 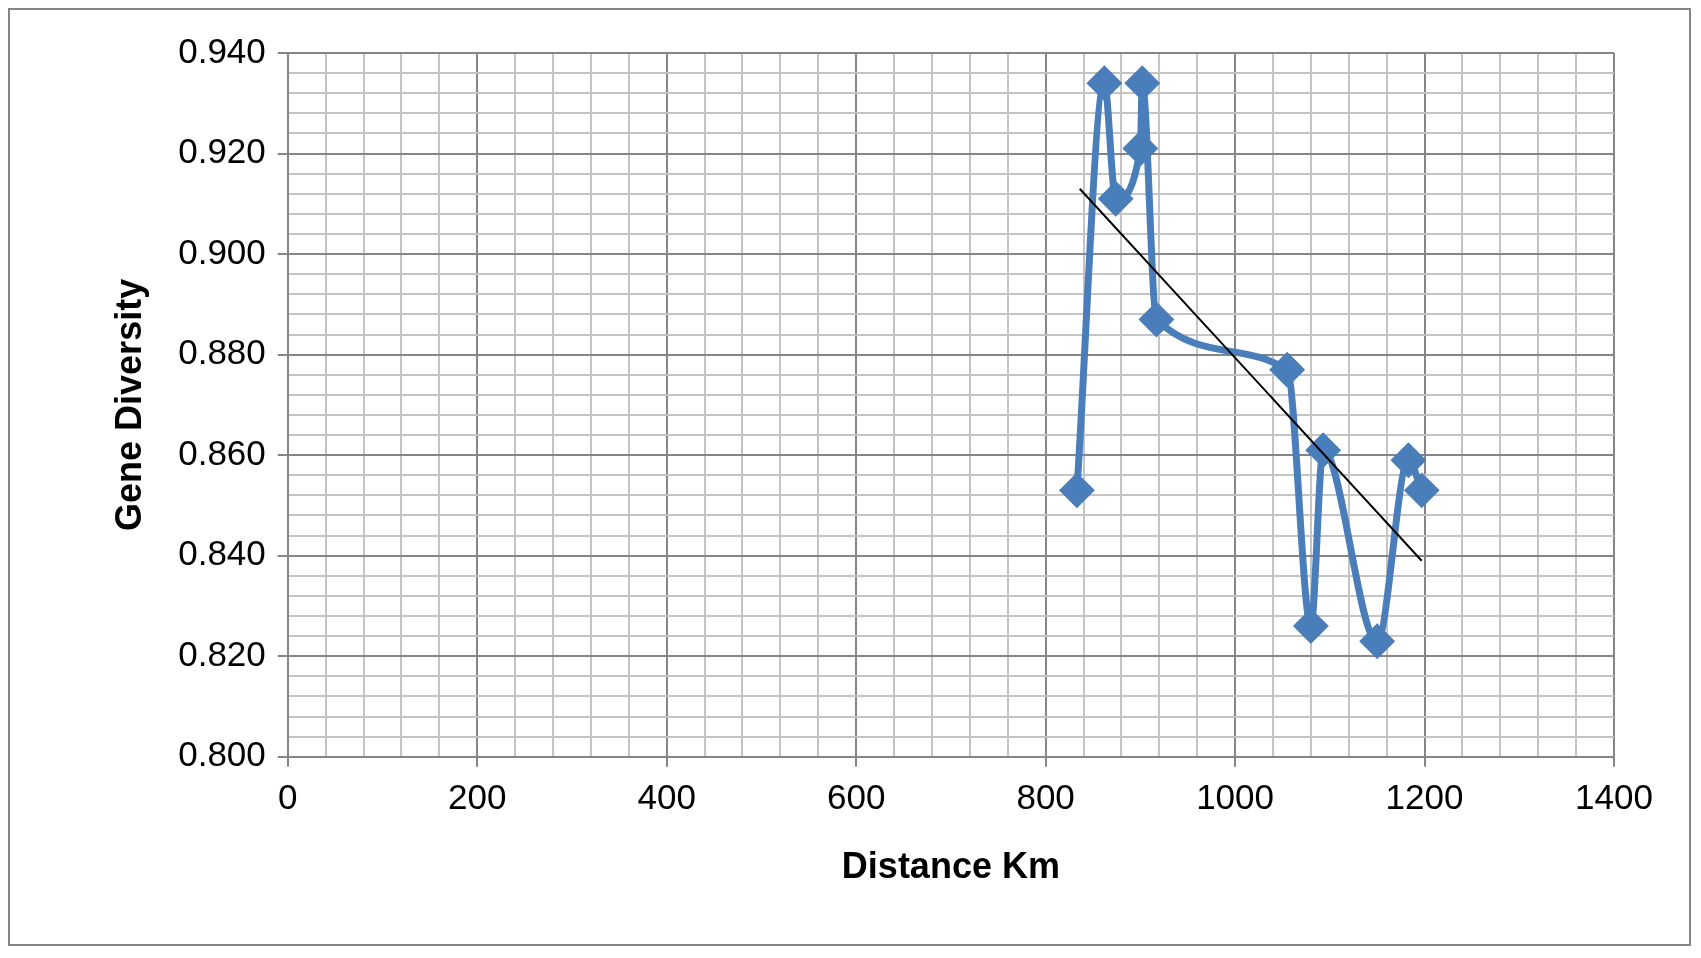 I want to click on x-tick-label: 0, so click(x=288, y=797).